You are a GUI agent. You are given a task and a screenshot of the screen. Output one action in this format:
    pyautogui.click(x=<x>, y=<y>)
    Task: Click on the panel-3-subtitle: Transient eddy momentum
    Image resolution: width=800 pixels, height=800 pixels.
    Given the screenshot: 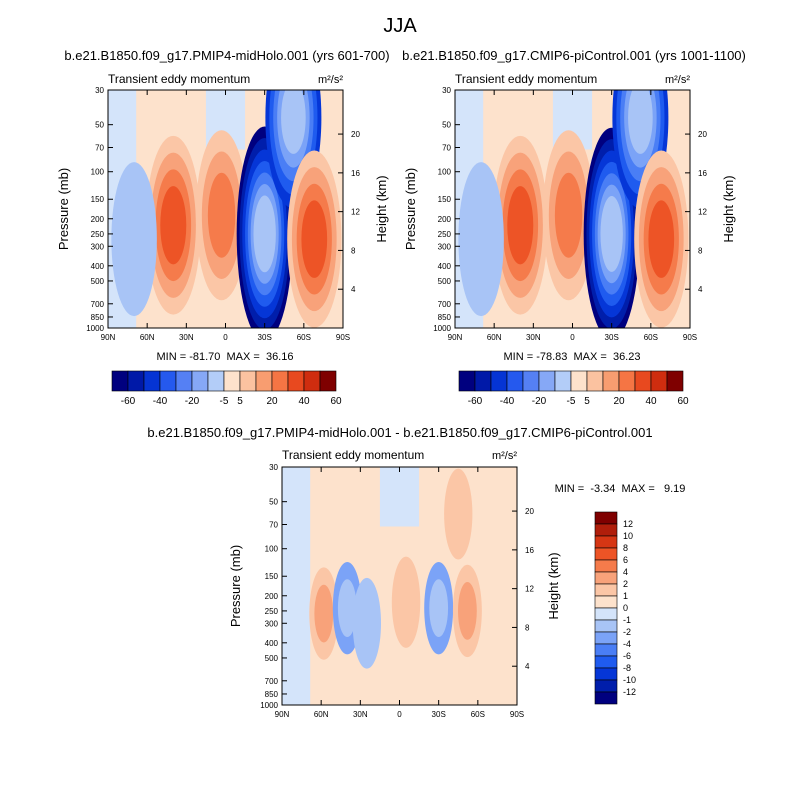 What is the action you would take?
    pyautogui.click(x=353, y=455)
    